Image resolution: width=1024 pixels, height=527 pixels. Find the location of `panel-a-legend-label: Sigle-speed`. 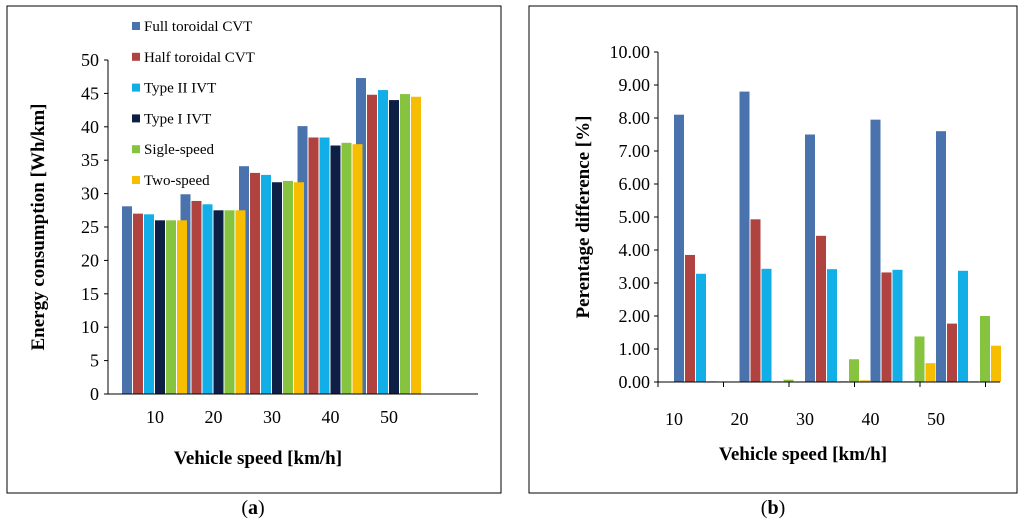

panel-a-legend-label: Sigle-speed is located at coordinates (179, 150).